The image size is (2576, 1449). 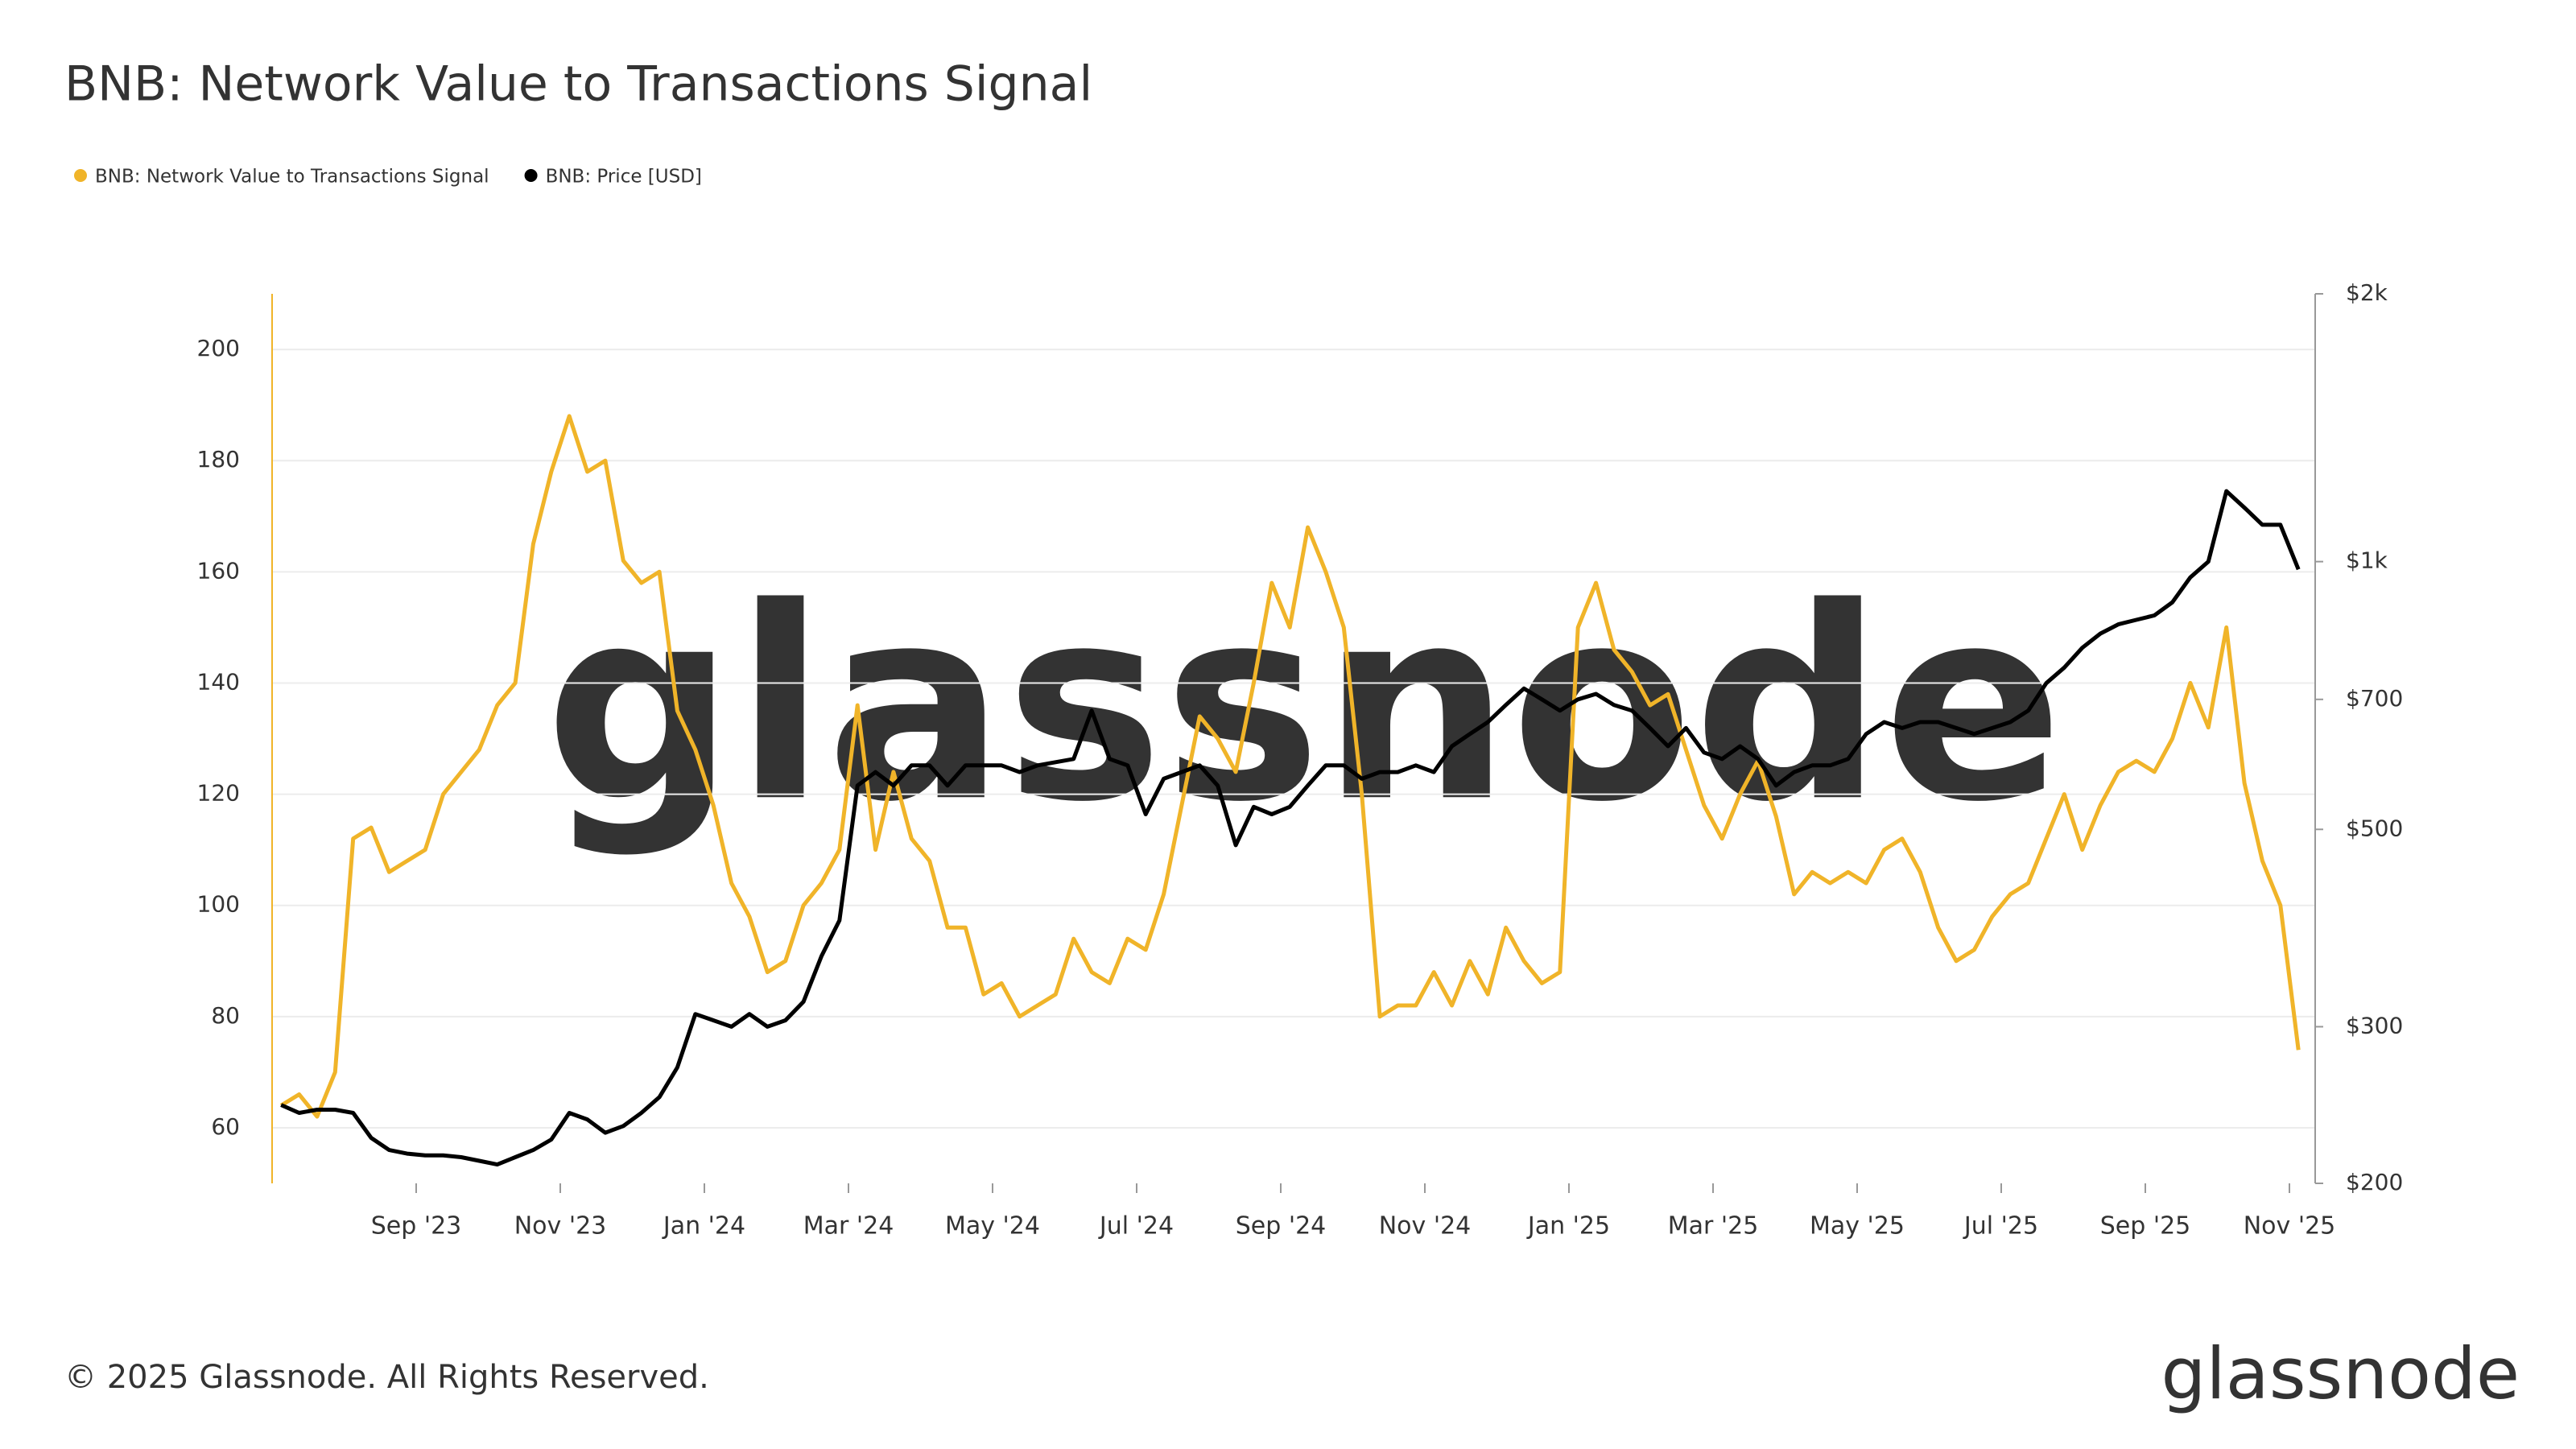 What do you see at coordinates (218, 459) in the screenshot?
I see `y-tick-label: 180` at bounding box center [218, 459].